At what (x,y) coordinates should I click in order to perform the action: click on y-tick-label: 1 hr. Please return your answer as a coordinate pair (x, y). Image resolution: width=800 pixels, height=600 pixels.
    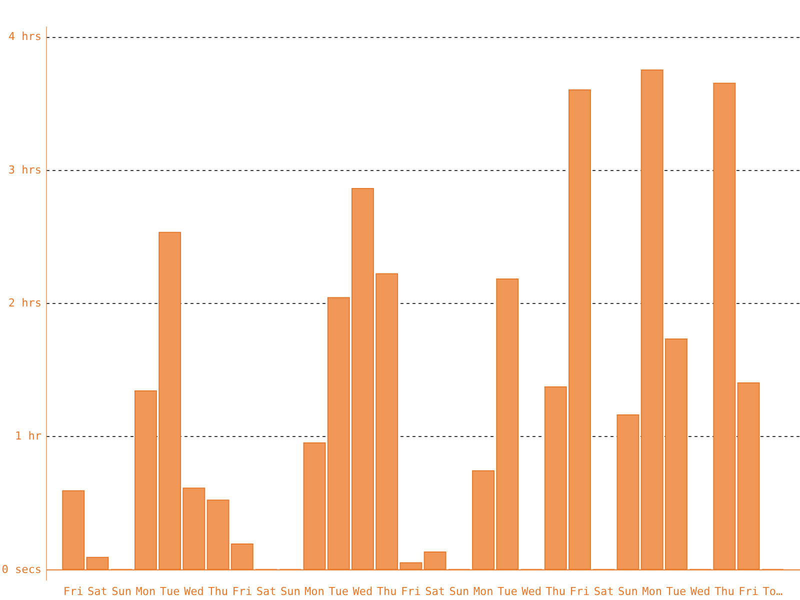
    Looking at the image, I should click on (28, 436).